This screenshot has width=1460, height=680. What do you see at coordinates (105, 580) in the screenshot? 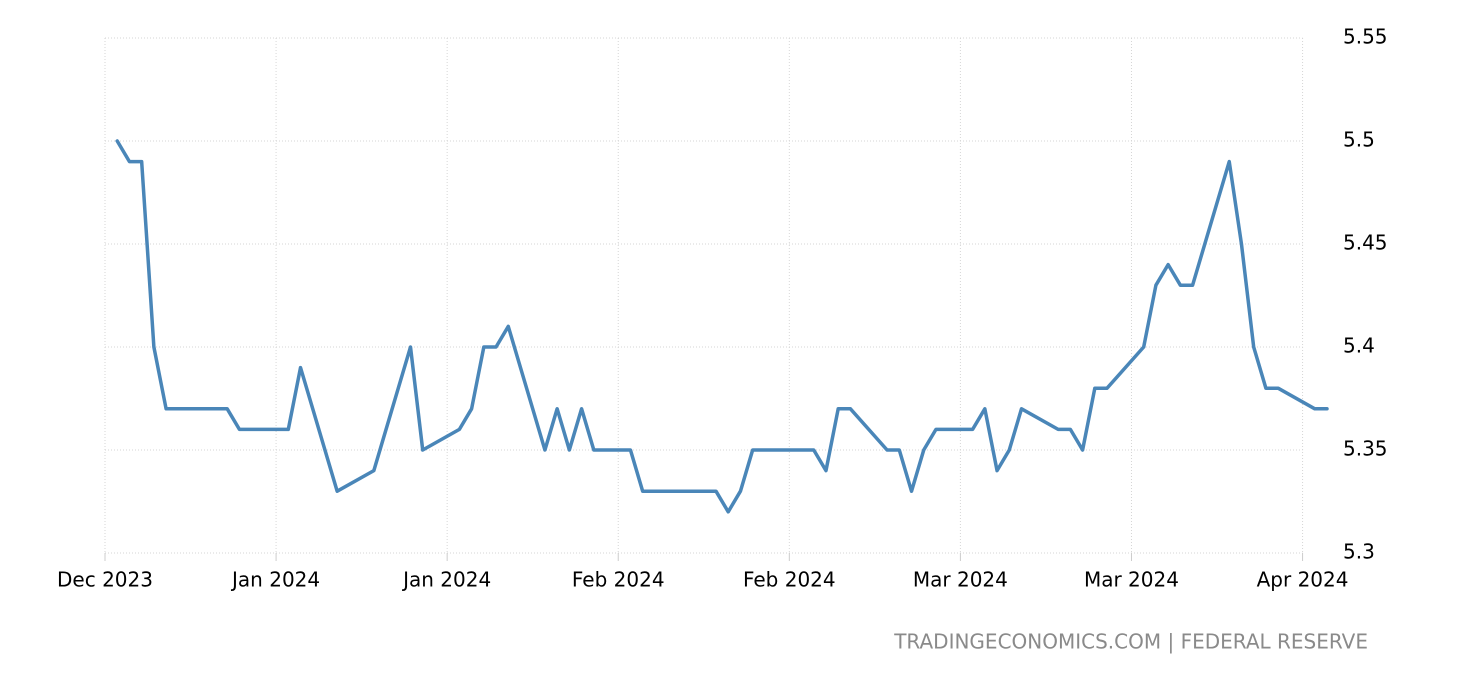
I see `x-tick-label: Dec 2023` at bounding box center [105, 580].